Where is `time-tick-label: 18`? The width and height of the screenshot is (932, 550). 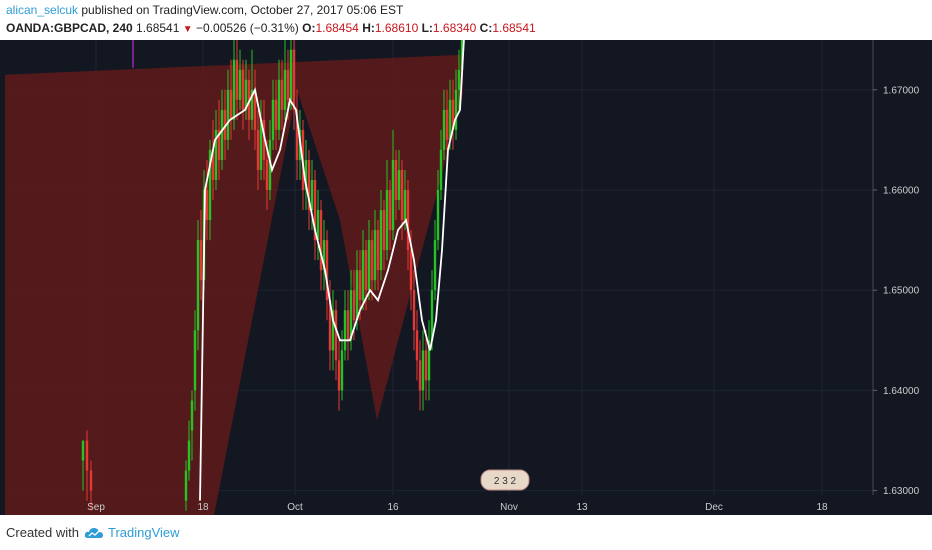 time-tick-label: 18 is located at coordinates (203, 507).